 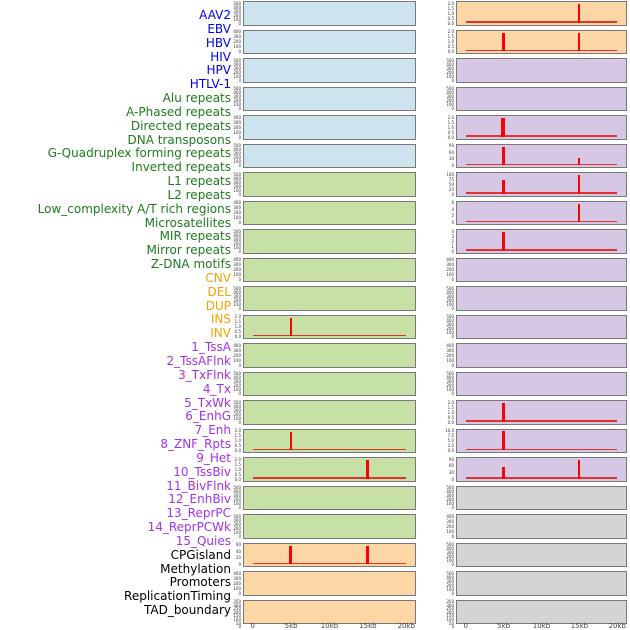 I want to click on x-tick-label: 5kb, so click(x=504, y=625).